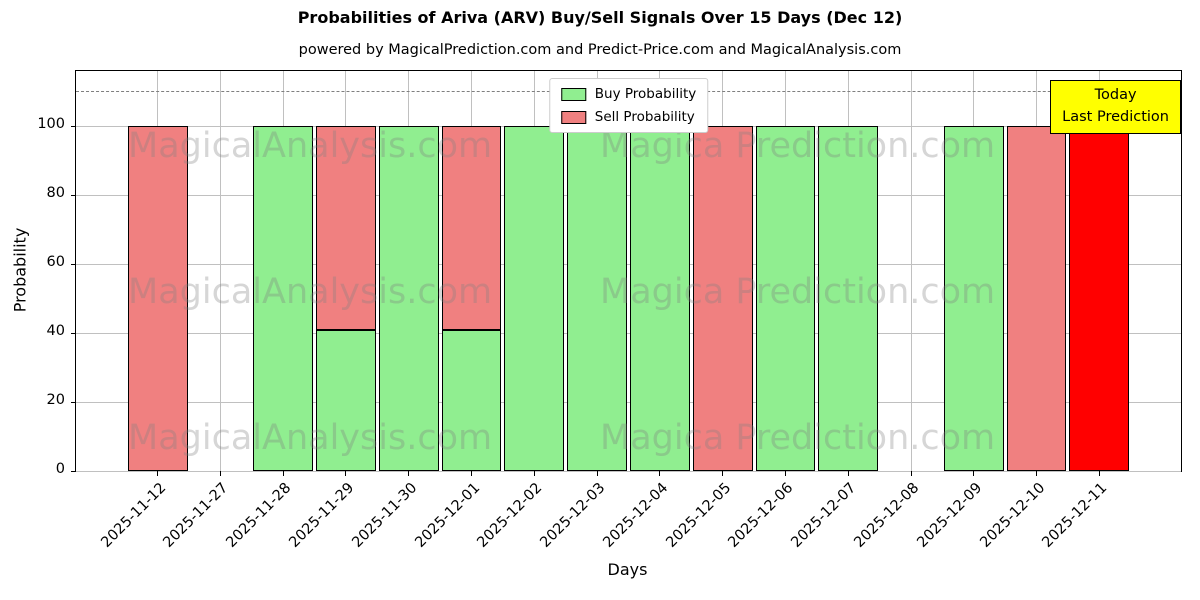 The image size is (1200, 600). What do you see at coordinates (55, 262) in the screenshot?
I see `y-tick-label: 60` at bounding box center [55, 262].